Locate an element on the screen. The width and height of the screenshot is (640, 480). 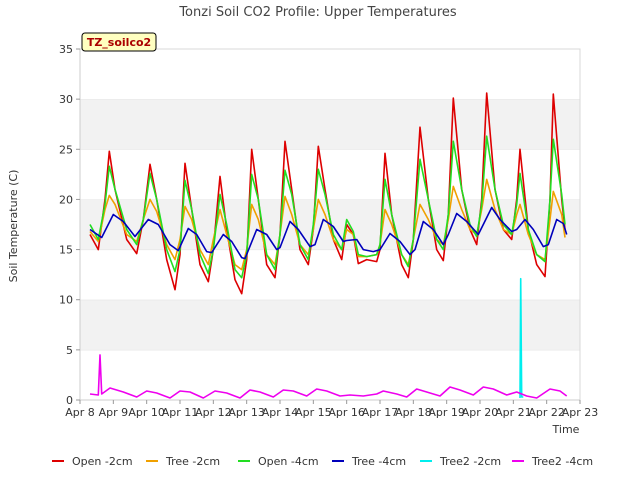
y-tick-label: 10 is located at coordinates (66, 300).